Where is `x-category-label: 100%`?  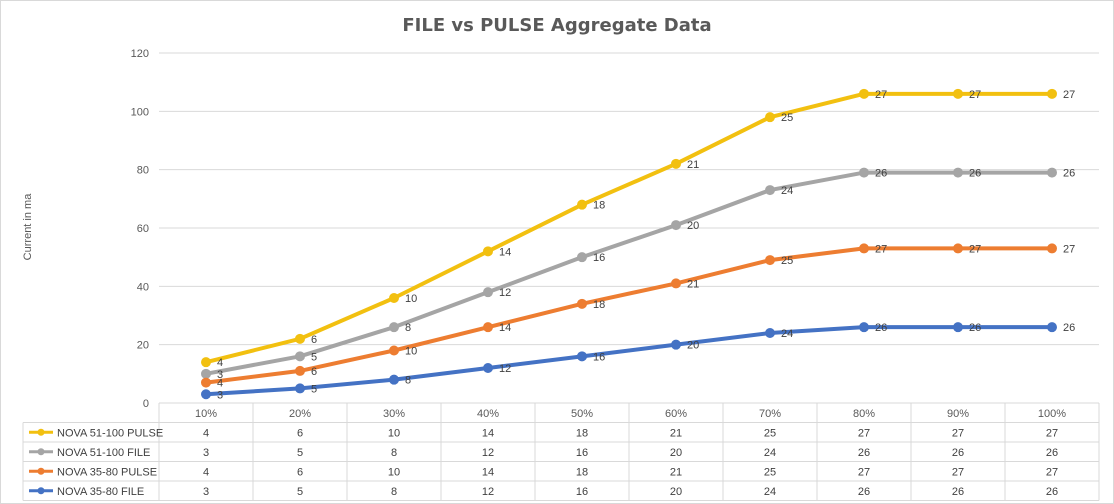
x-category-label: 100% is located at coordinates (1052, 414).